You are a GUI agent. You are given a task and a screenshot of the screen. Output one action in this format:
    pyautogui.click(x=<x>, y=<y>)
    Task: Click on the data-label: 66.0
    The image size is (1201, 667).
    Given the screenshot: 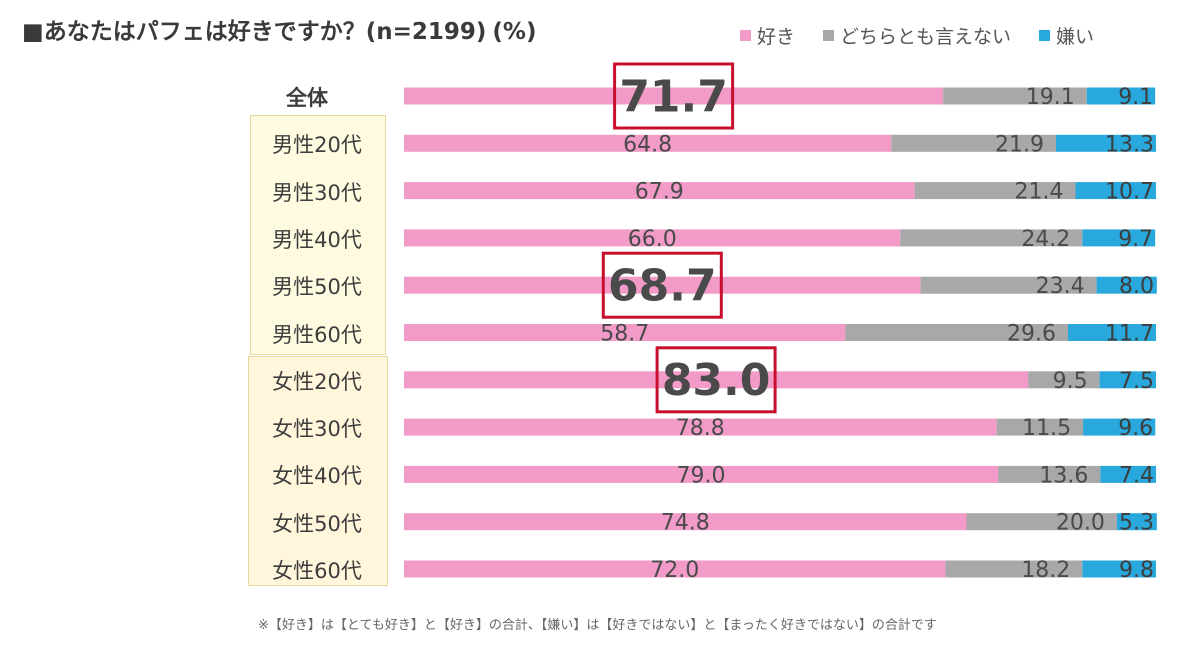 What is the action you would take?
    pyautogui.click(x=652, y=239)
    